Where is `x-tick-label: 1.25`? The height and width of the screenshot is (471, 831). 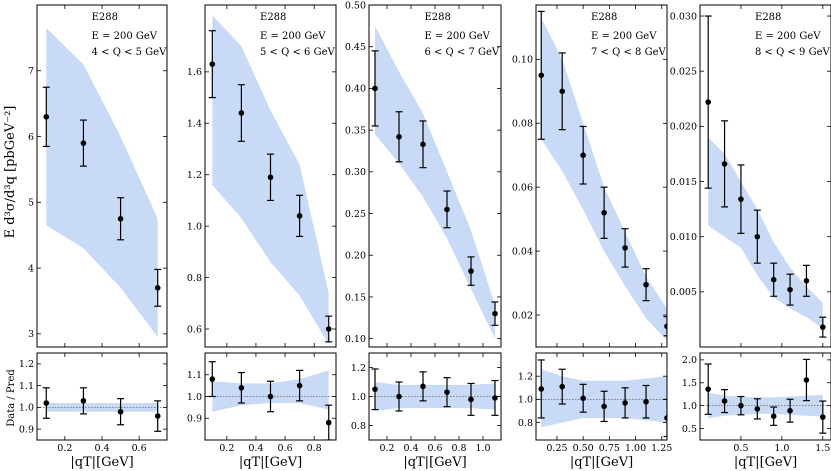
x-tick-label: 1.25 is located at coordinates (661, 448).